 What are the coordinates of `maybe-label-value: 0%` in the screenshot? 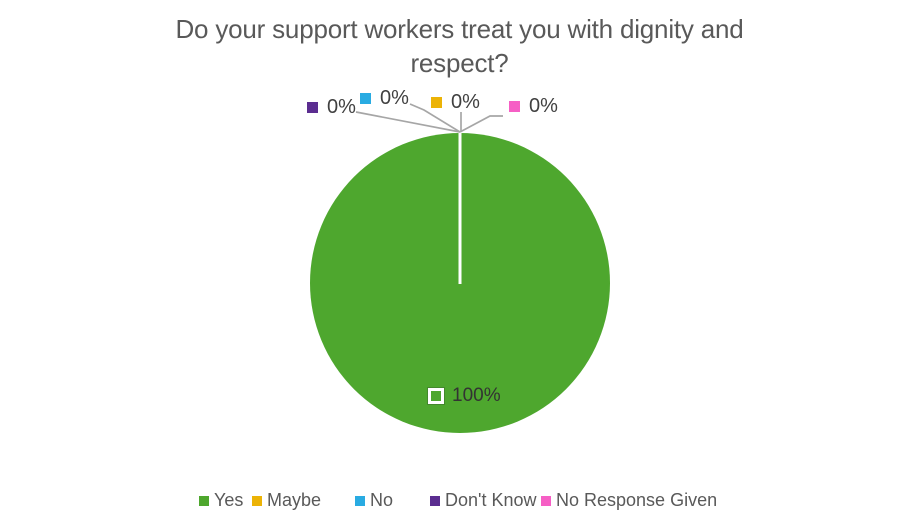 It's located at (465, 102).